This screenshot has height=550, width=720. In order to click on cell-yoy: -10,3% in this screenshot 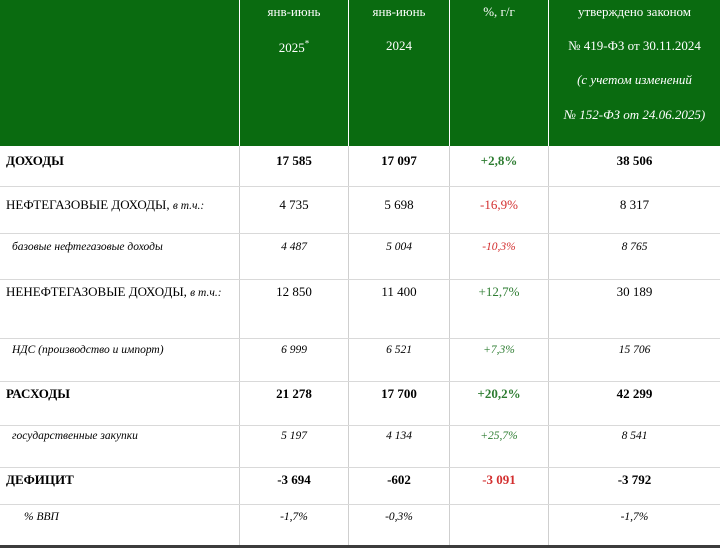, I will do `click(499, 247)`.